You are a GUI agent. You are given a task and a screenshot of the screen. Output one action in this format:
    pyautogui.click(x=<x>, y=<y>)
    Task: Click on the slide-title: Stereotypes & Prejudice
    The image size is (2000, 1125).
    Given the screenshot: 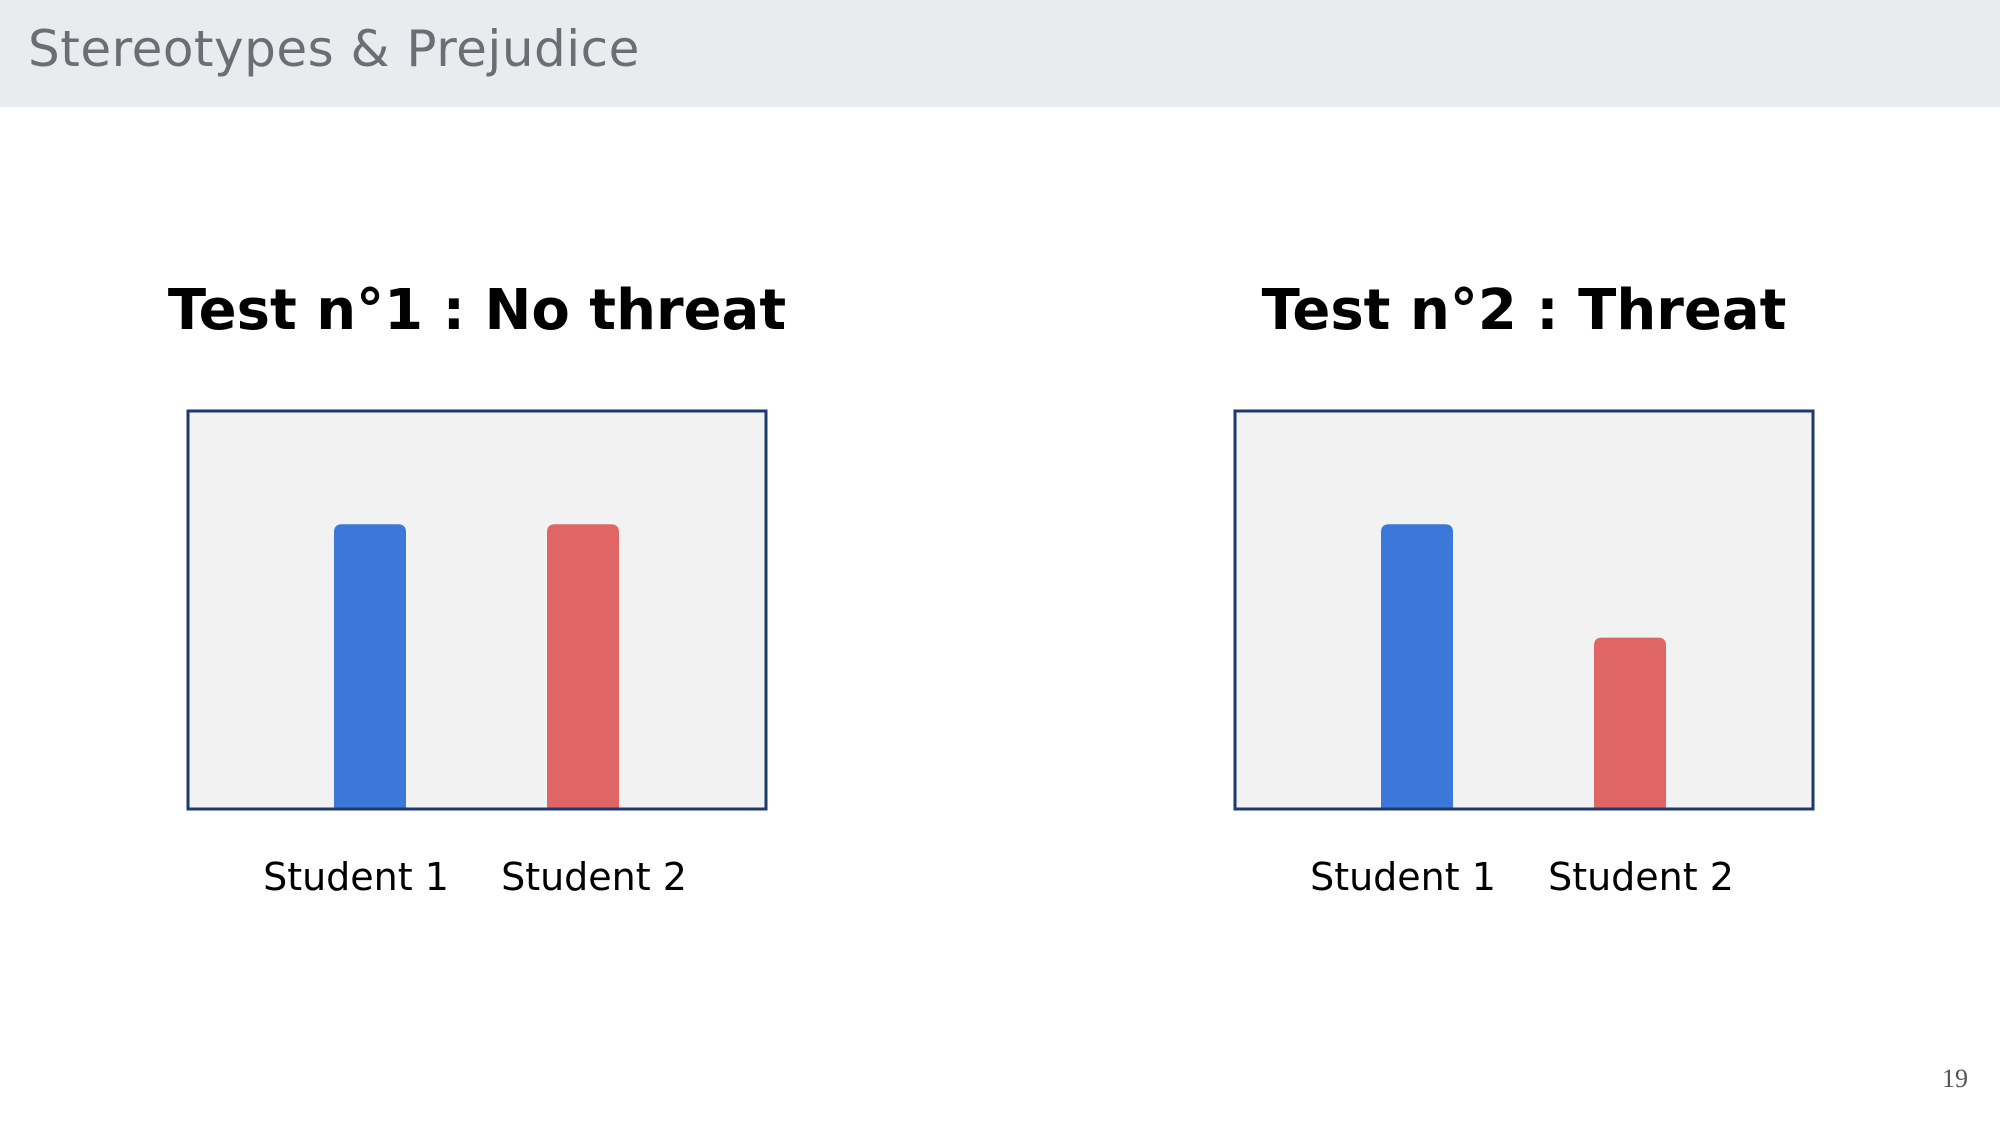 What is the action you would take?
    pyautogui.click(x=334, y=49)
    